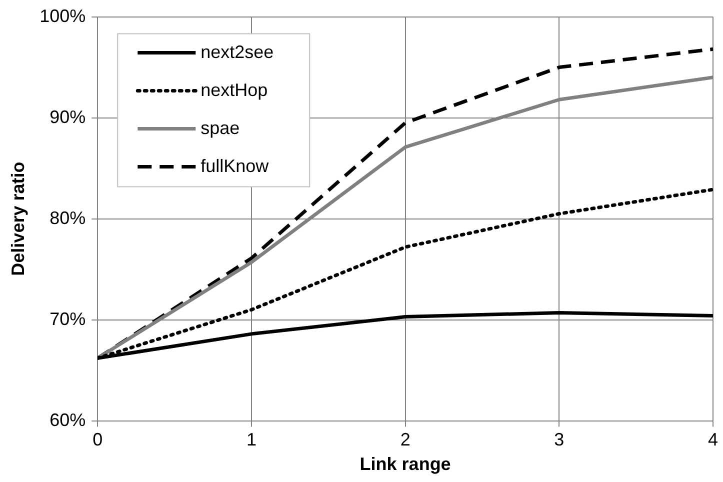  I want to click on y-tick-label: 90%, so click(68, 116).